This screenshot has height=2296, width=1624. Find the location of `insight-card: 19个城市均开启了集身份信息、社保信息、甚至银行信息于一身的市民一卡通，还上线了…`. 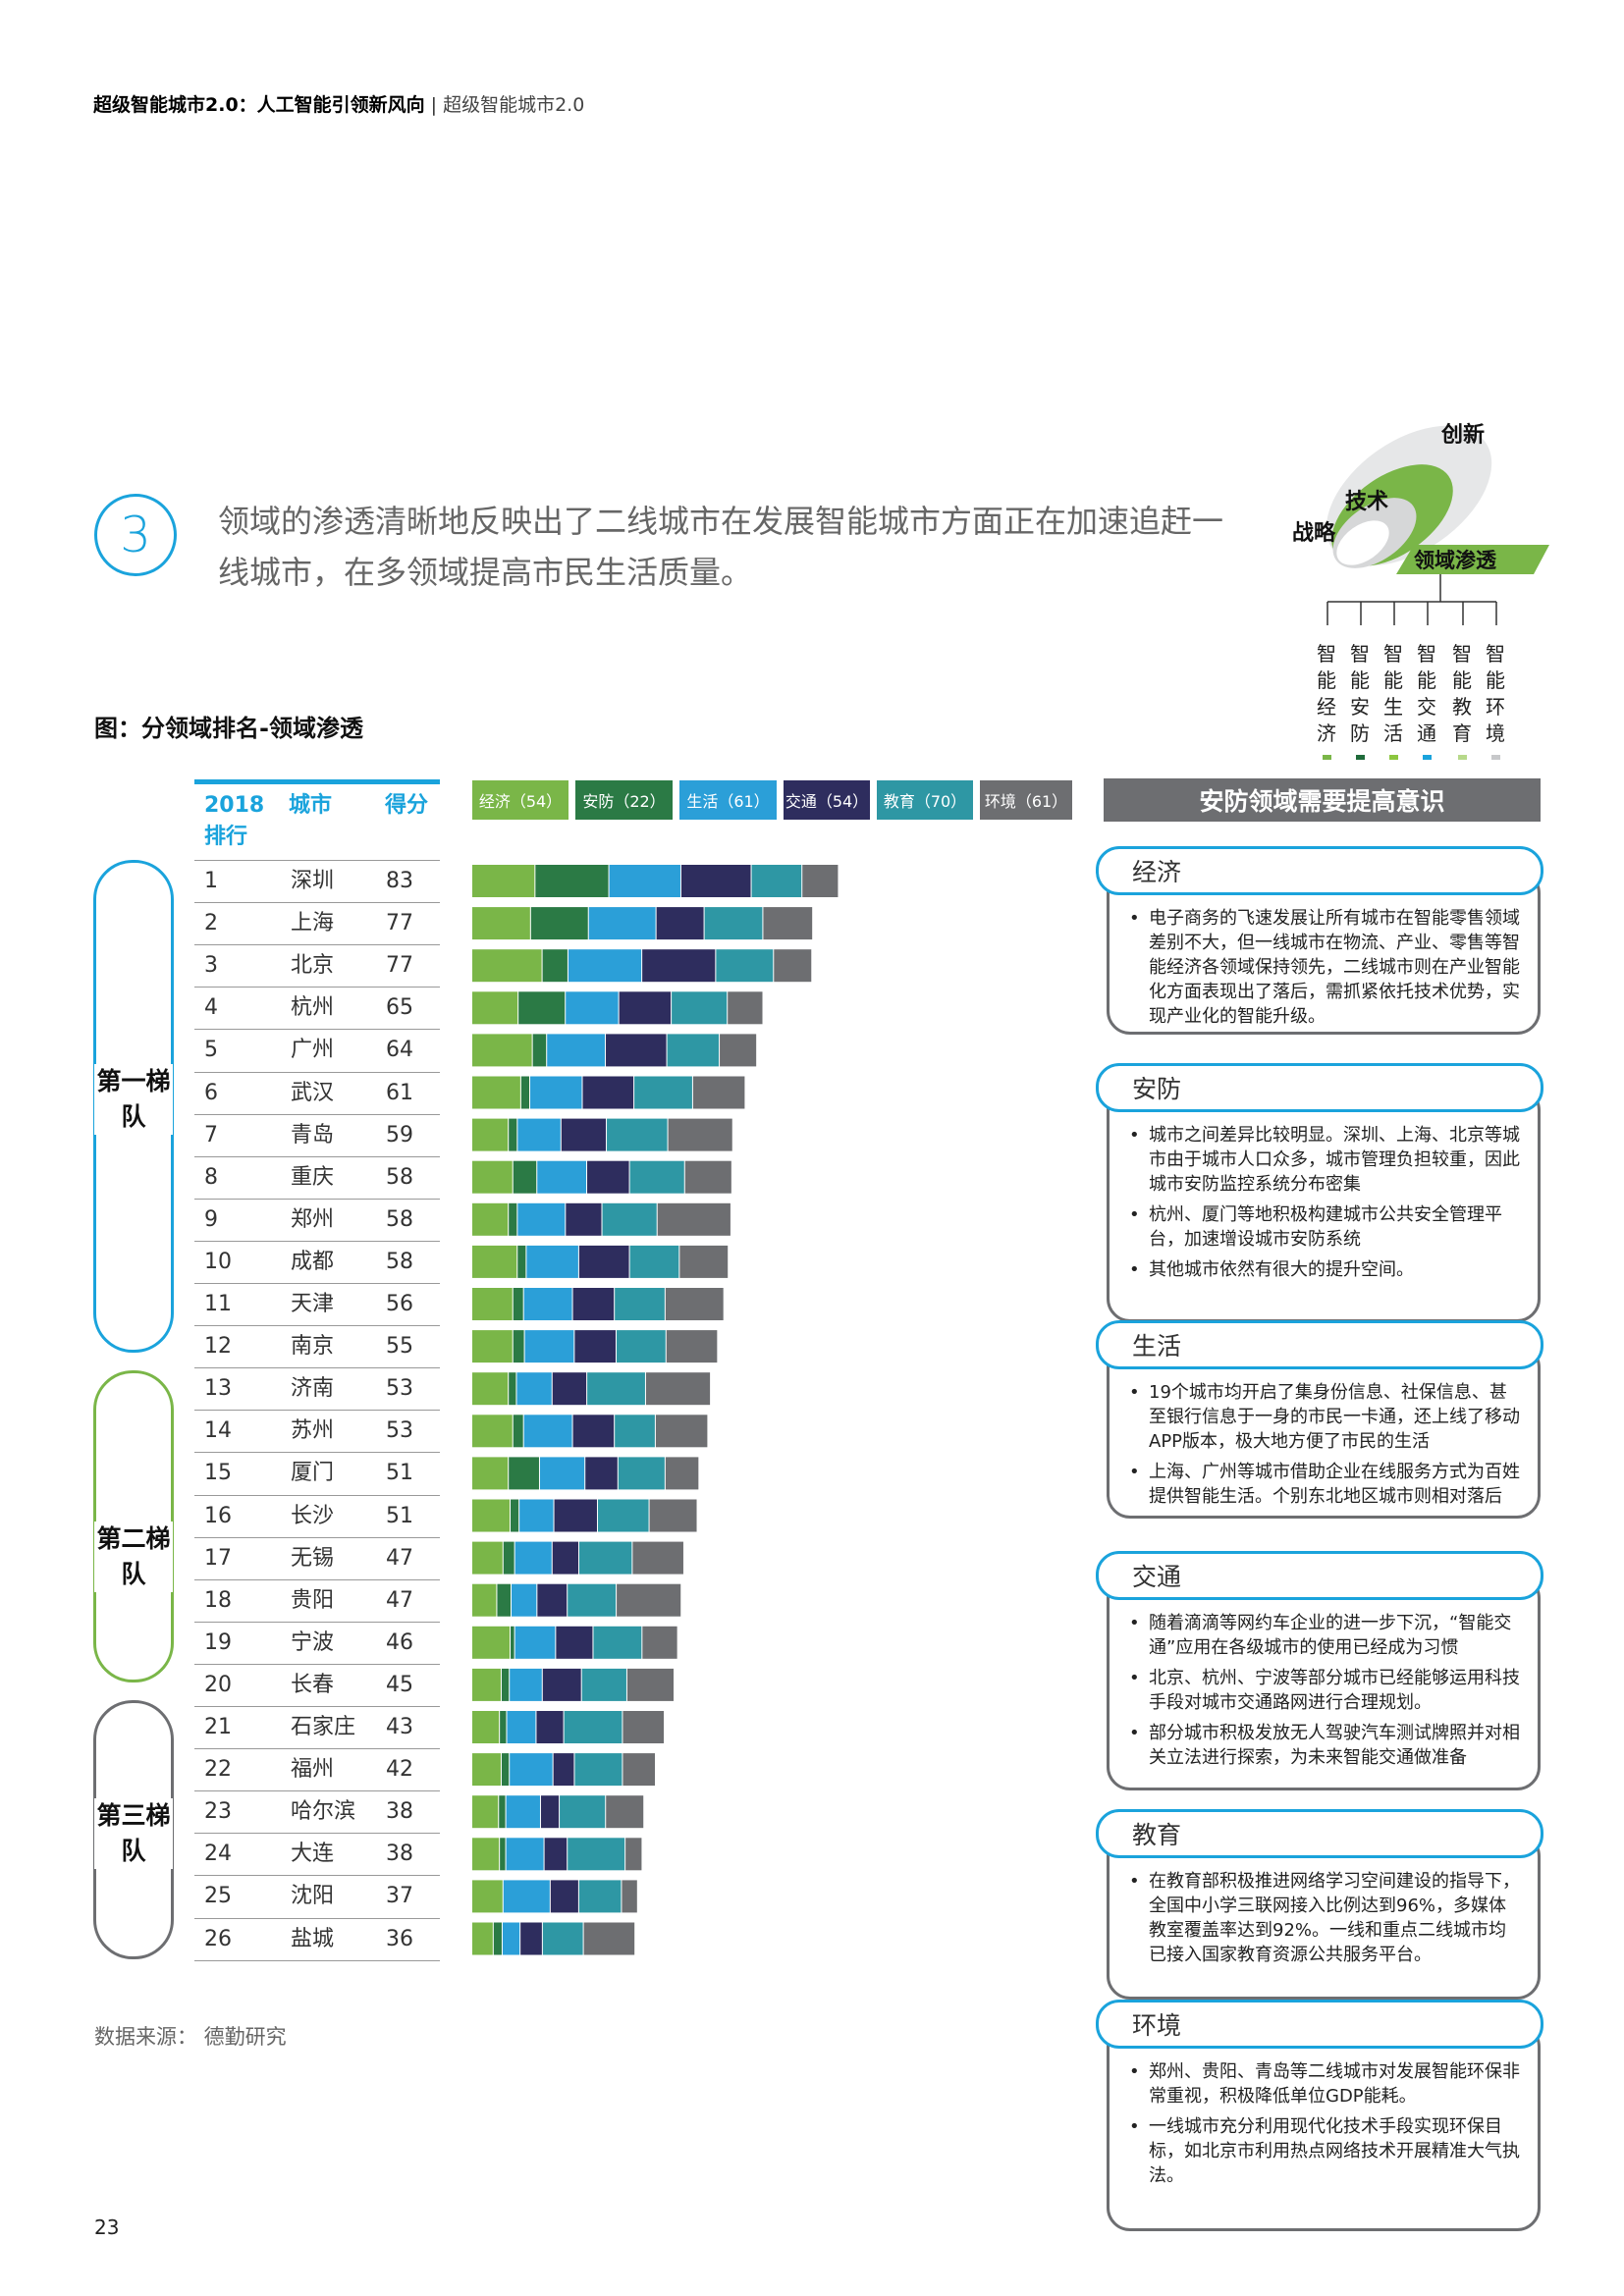

insight-card: 19个城市均开启了集身份信息、社保信息、甚至银行信息于一身的市民一卡通，还上线了… is located at coordinates (1324, 1431).